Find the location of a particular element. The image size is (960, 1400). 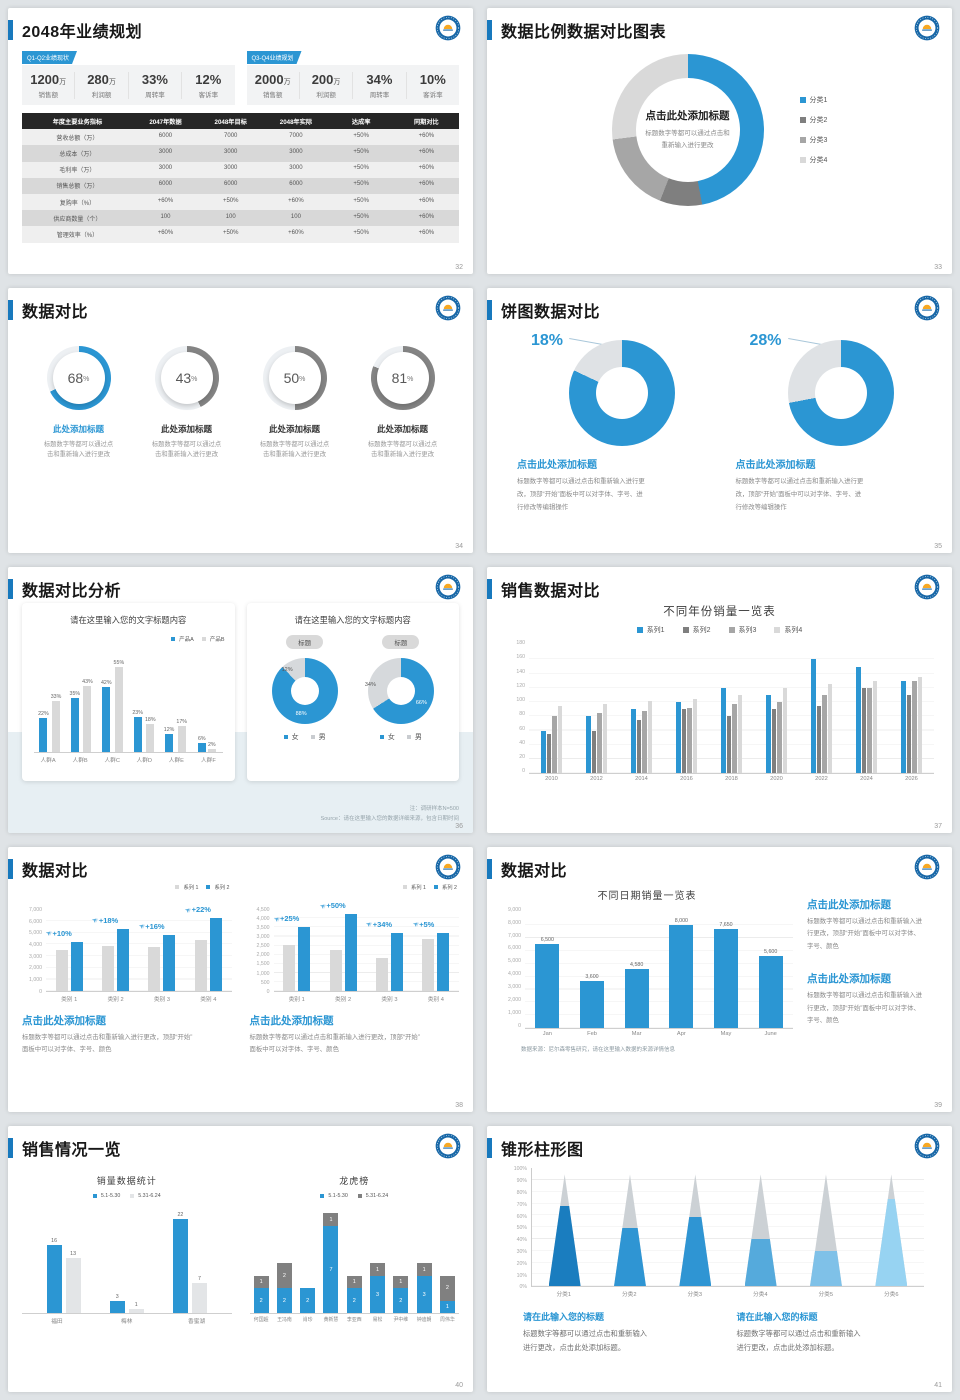

caption-title: 请在此输入您的标题 is located at coordinates (564, 1317).